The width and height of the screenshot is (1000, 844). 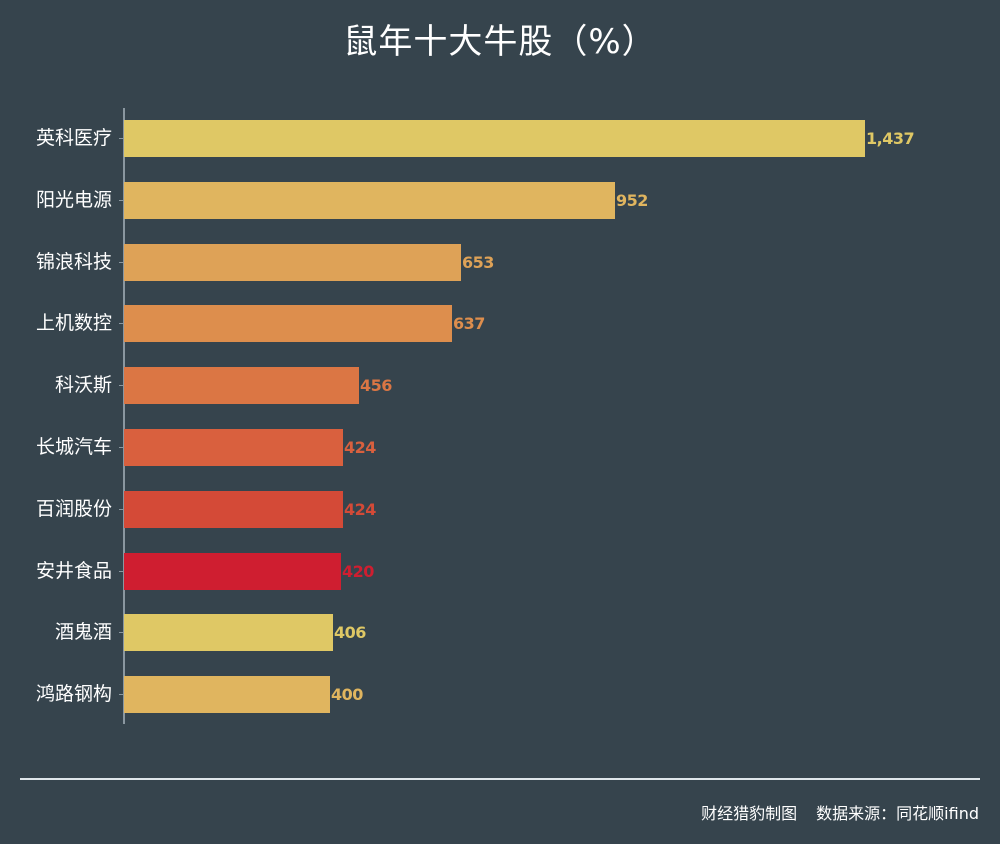 What do you see at coordinates (350, 633) in the screenshot?
I see `value-label: 406` at bounding box center [350, 633].